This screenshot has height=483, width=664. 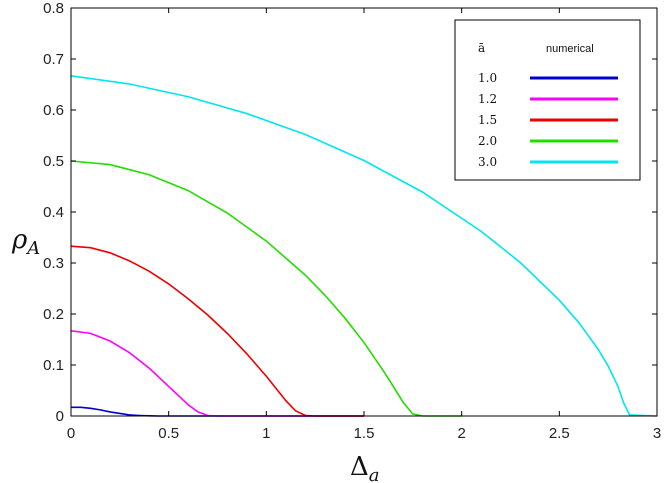 I want to click on y-axis-label-main: ρ, so click(x=19, y=240).